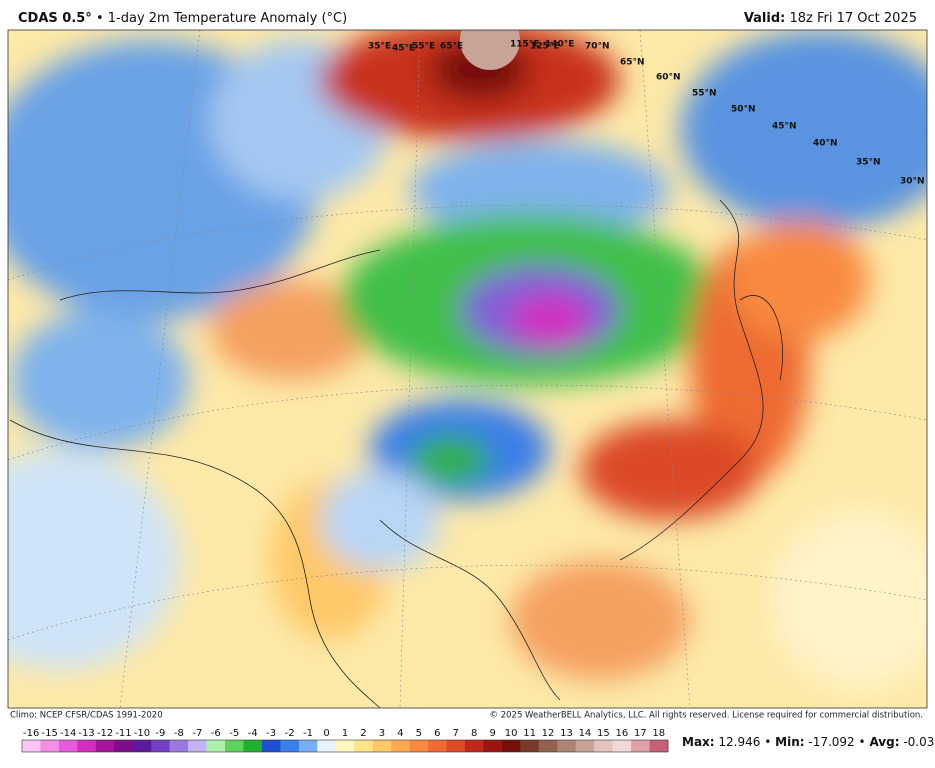  I want to click on colorbar-label: 16, so click(621, 733).